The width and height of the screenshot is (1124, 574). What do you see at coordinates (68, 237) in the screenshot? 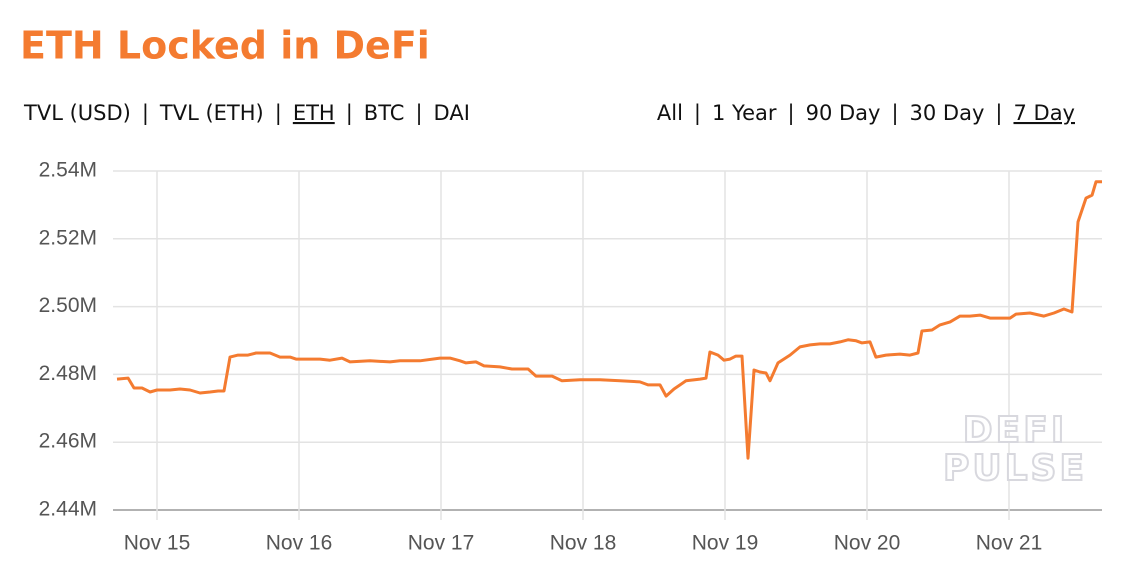
I see `y-tick-label: 2.52M` at bounding box center [68, 237].